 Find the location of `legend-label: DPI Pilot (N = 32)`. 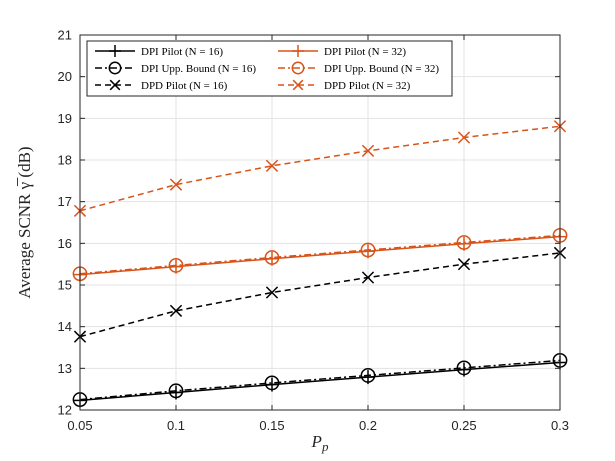

legend-label: DPI Pilot (N = 32) is located at coordinates (365, 52).